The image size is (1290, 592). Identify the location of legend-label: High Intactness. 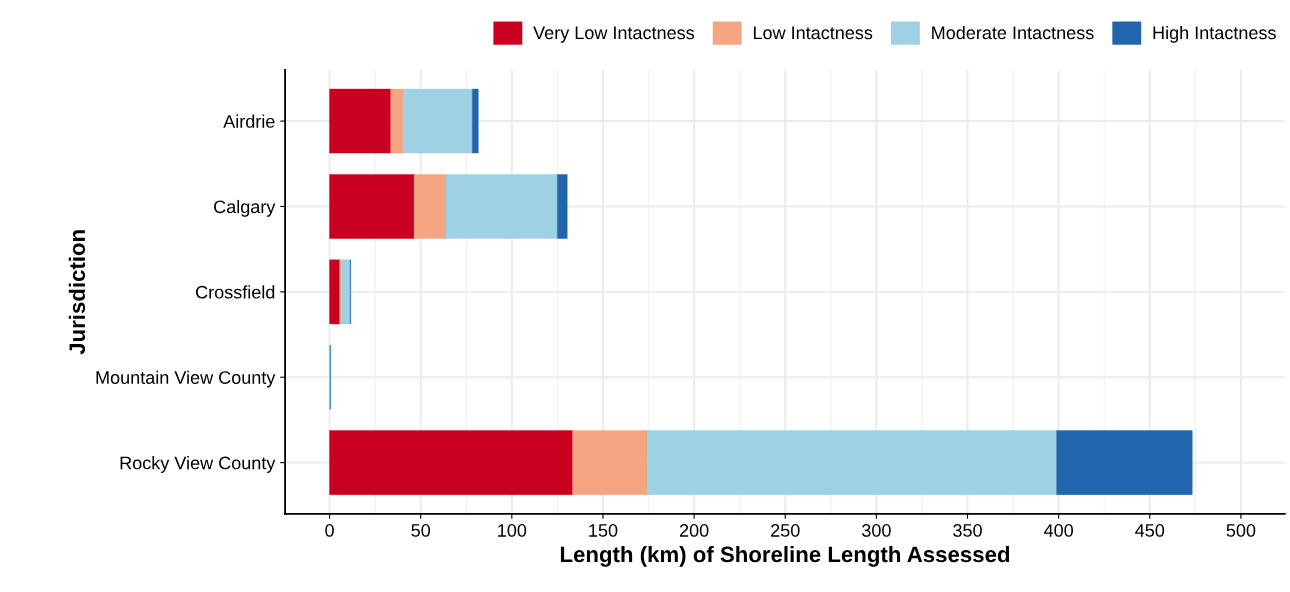
(1214, 34).